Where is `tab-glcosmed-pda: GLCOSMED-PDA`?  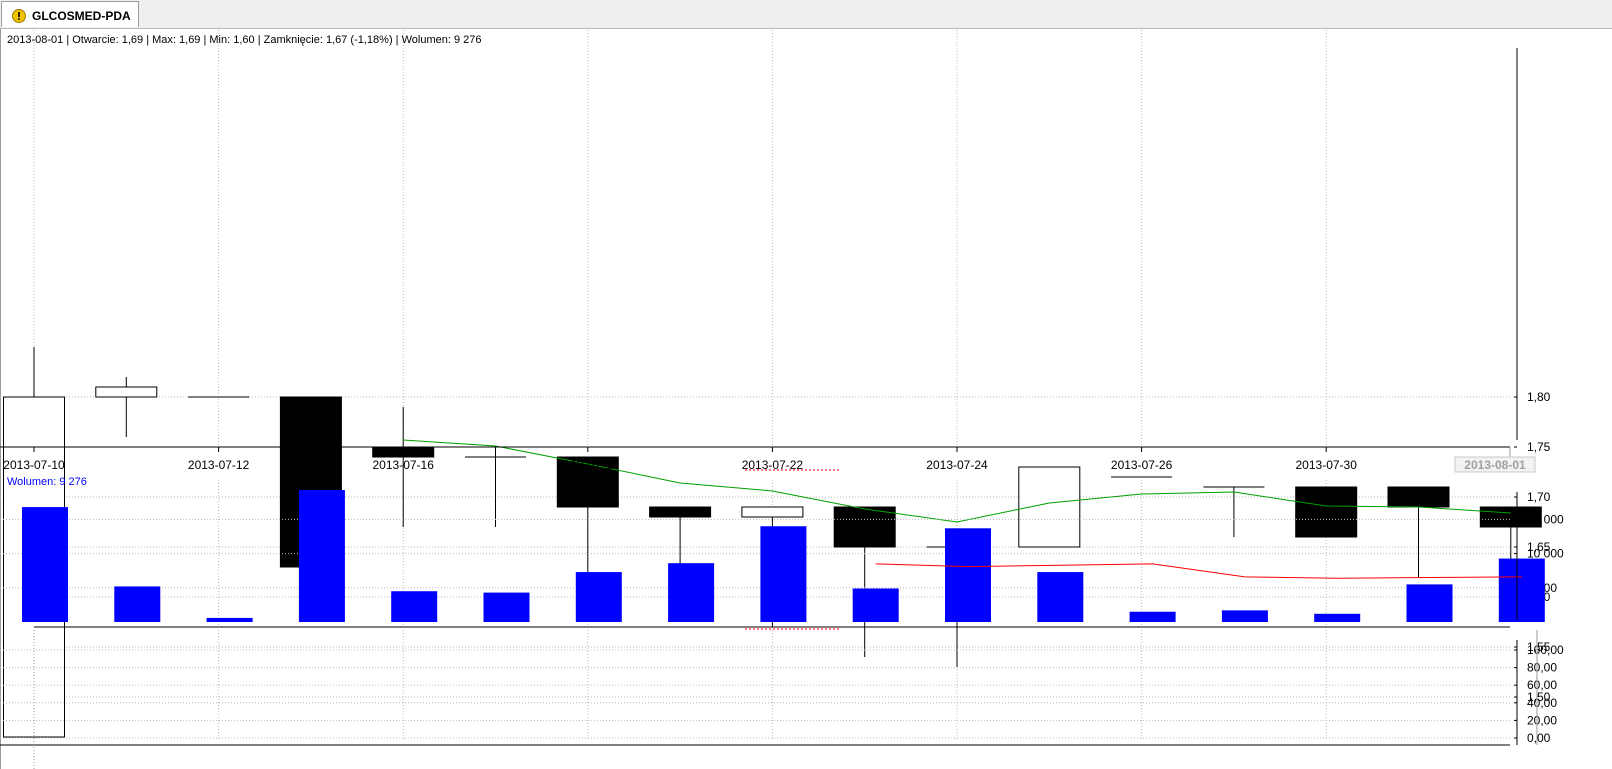
tab-glcosmed-pda: GLCOSMED-PDA is located at coordinates (70, 14).